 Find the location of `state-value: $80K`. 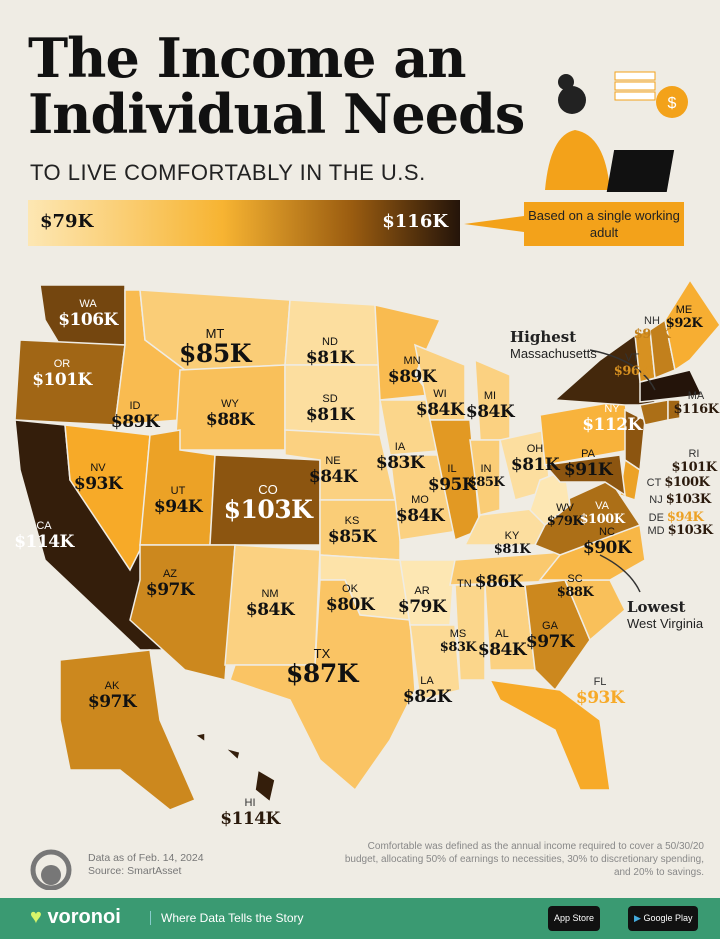

state-value: $80K is located at coordinates (350, 605).